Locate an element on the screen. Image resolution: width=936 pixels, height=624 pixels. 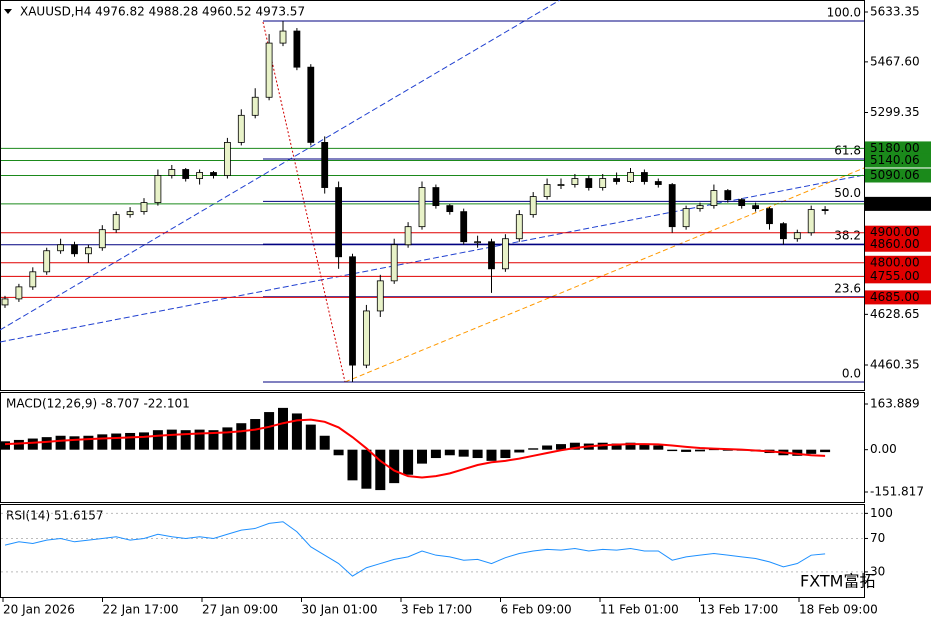
rsi-line is located at coordinates (415, 549).